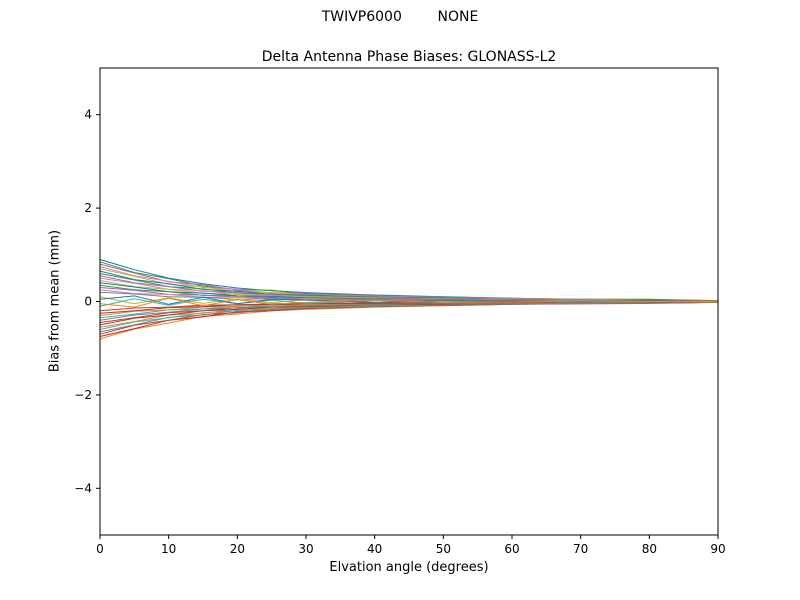  What do you see at coordinates (511, 549) in the screenshot?
I see `x-tick-label: 60` at bounding box center [511, 549].